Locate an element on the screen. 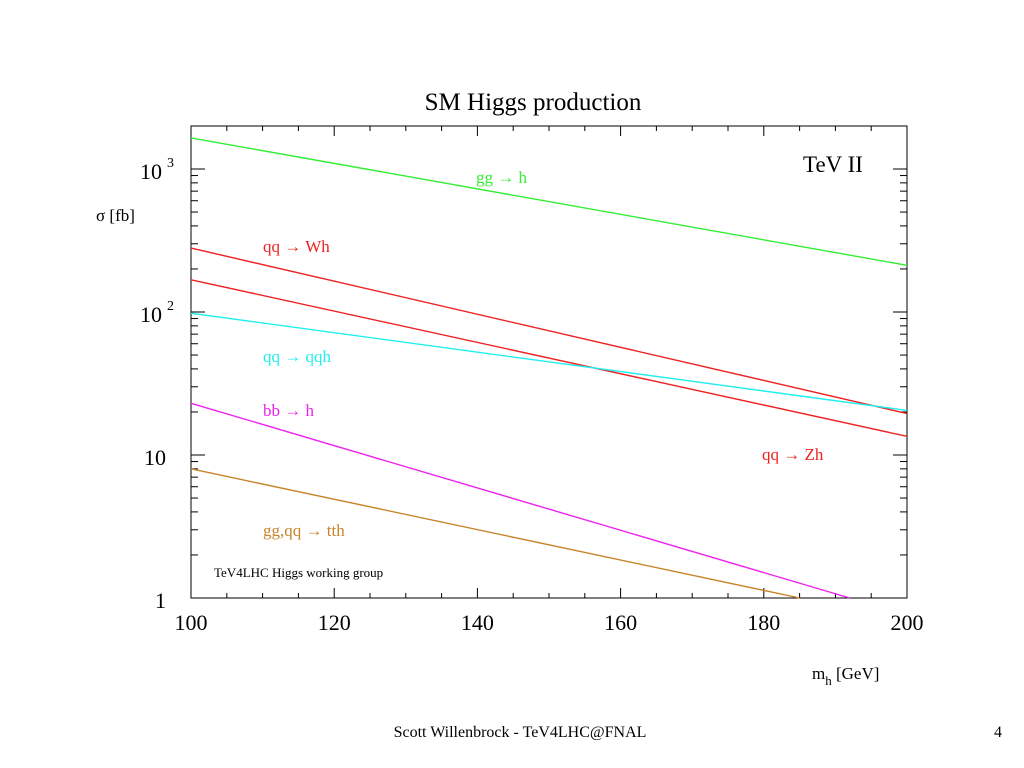 This screenshot has width=1024, height=768. x-tick-label: 160 is located at coordinates (620, 622).